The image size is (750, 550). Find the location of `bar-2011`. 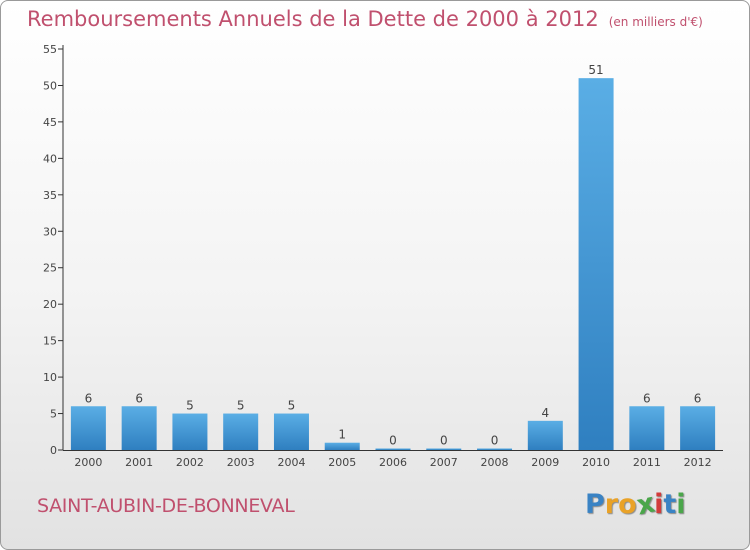

bar-2011 is located at coordinates (647, 428).